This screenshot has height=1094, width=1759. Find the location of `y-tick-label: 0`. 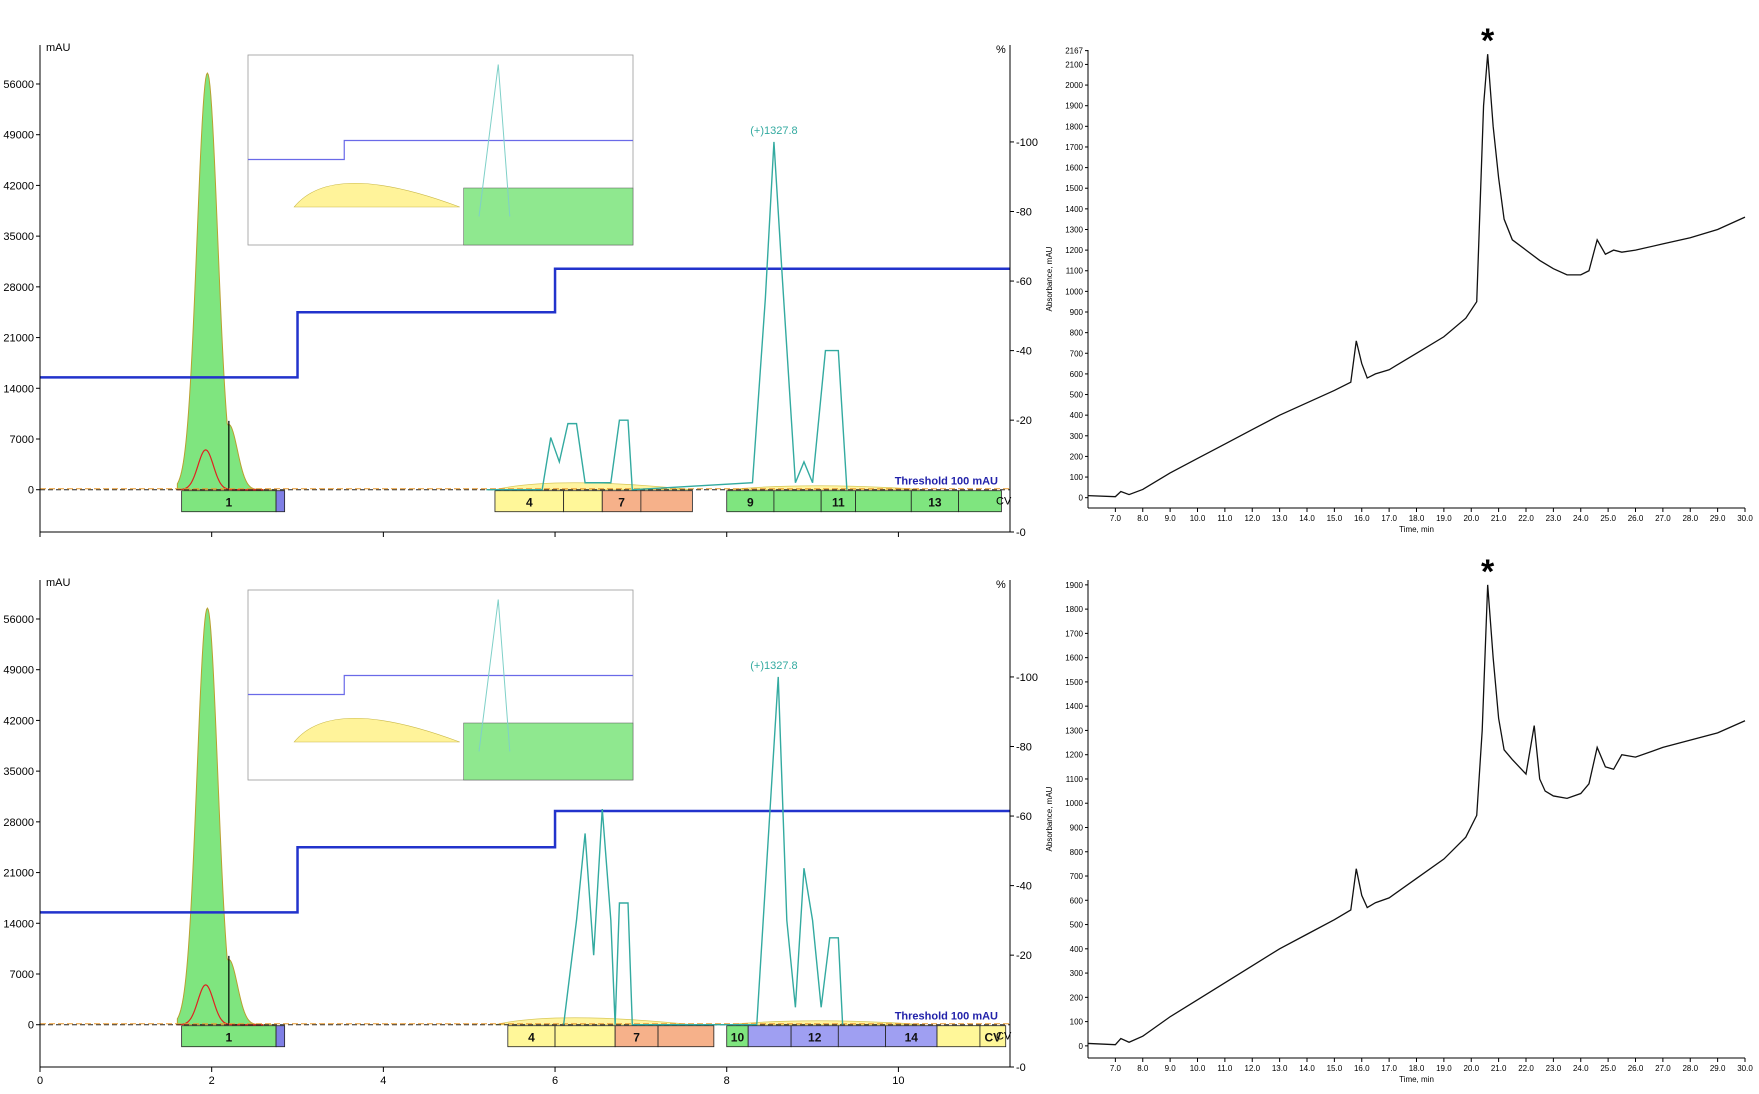

y-tick-label: 0 is located at coordinates (31, 491).